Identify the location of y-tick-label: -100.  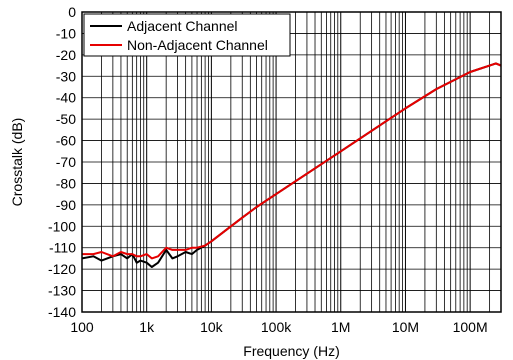
(62, 226).